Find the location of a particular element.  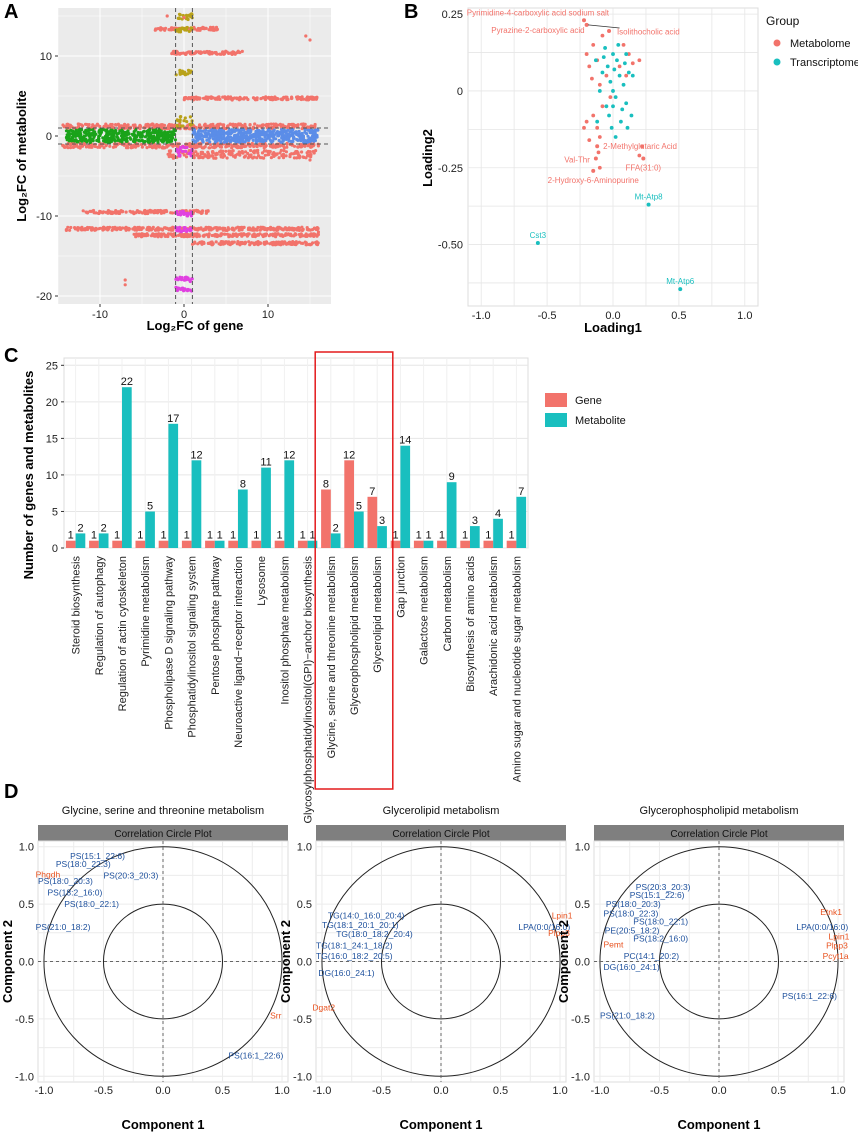

bar-value-label: 12 is located at coordinates (349, 455).